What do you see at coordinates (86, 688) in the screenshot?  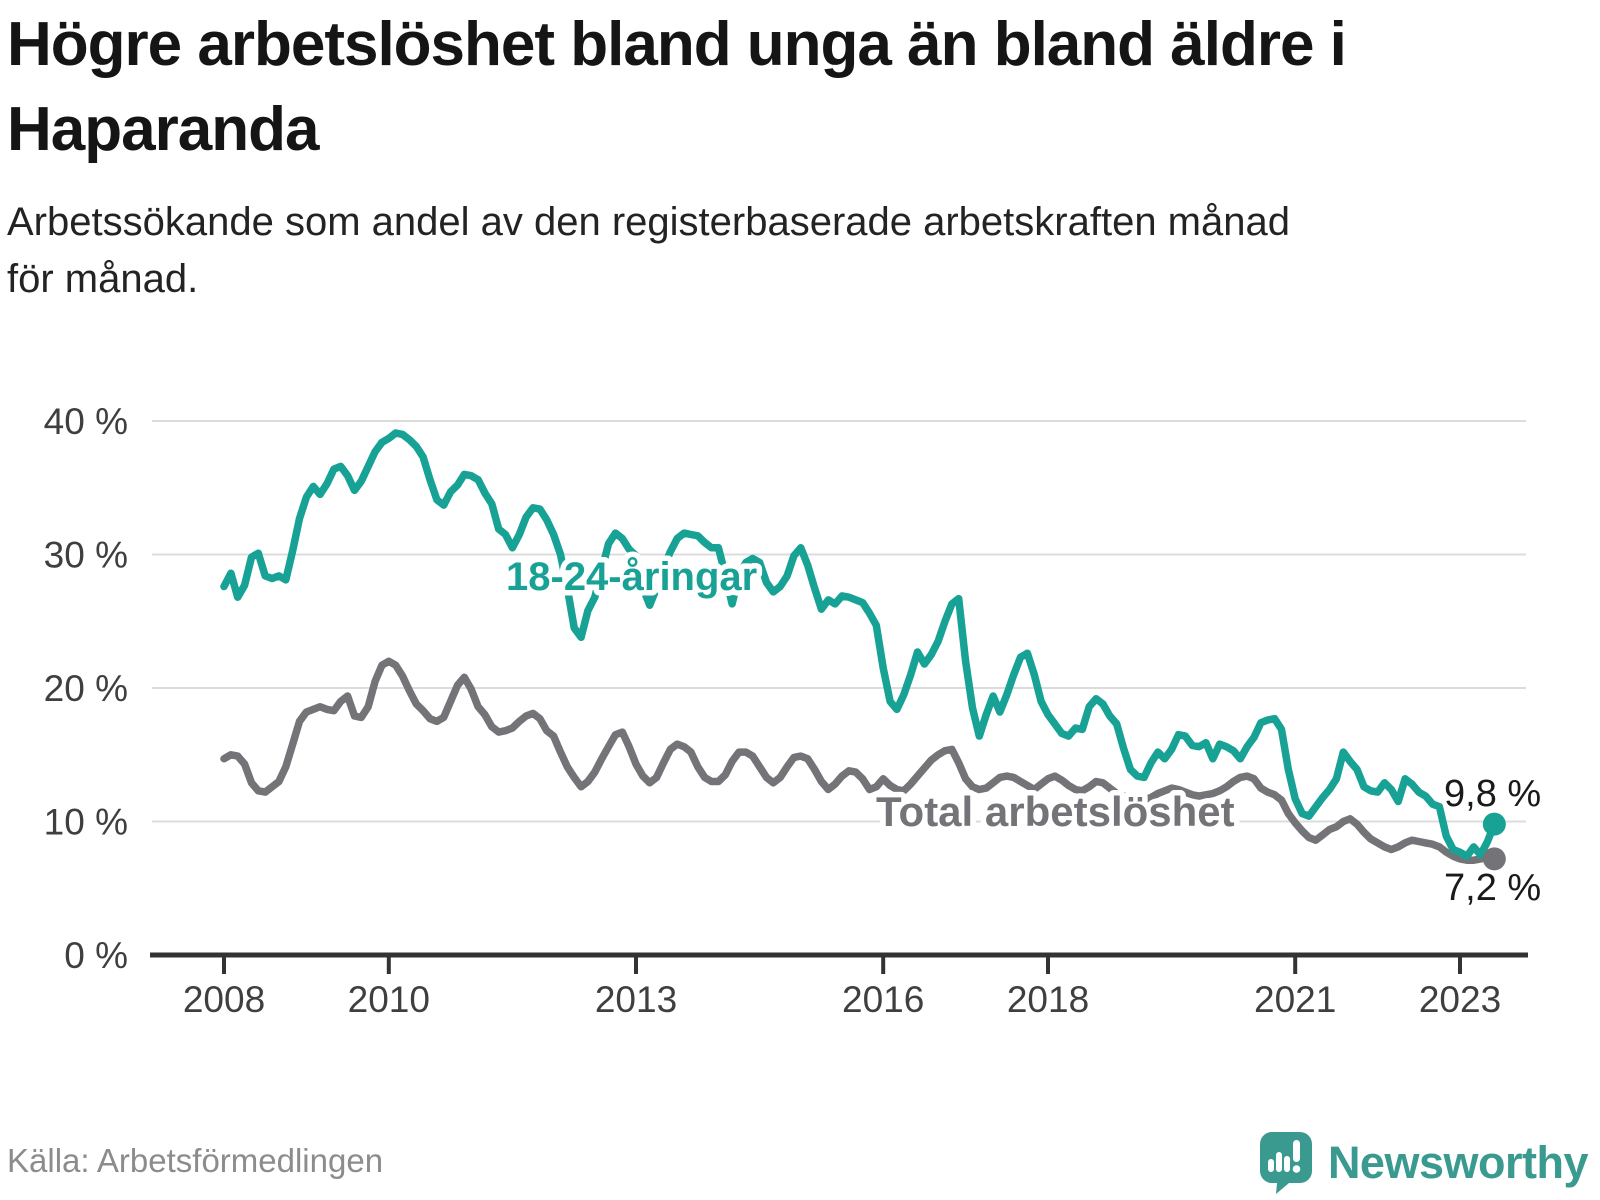 I see `y-axis-label-20: 20 %` at bounding box center [86, 688].